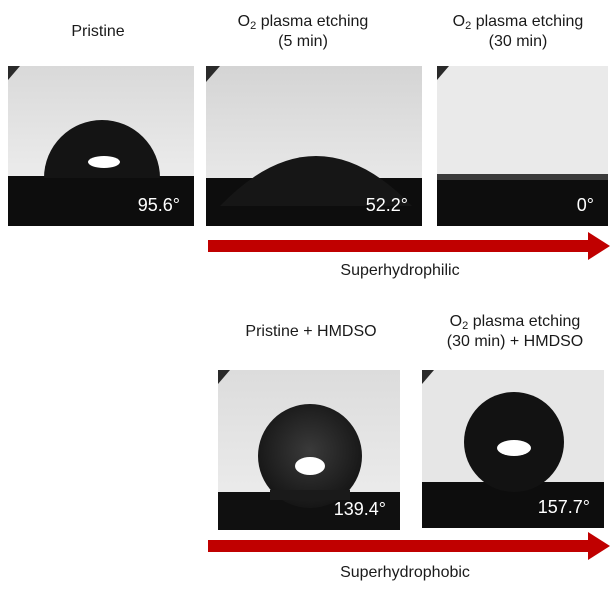 This screenshot has width=613, height=590. What do you see at coordinates (303, 31) in the screenshot?
I see `label-plasma-5min: O2 plasma etching (5 min)` at bounding box center [303, 31].